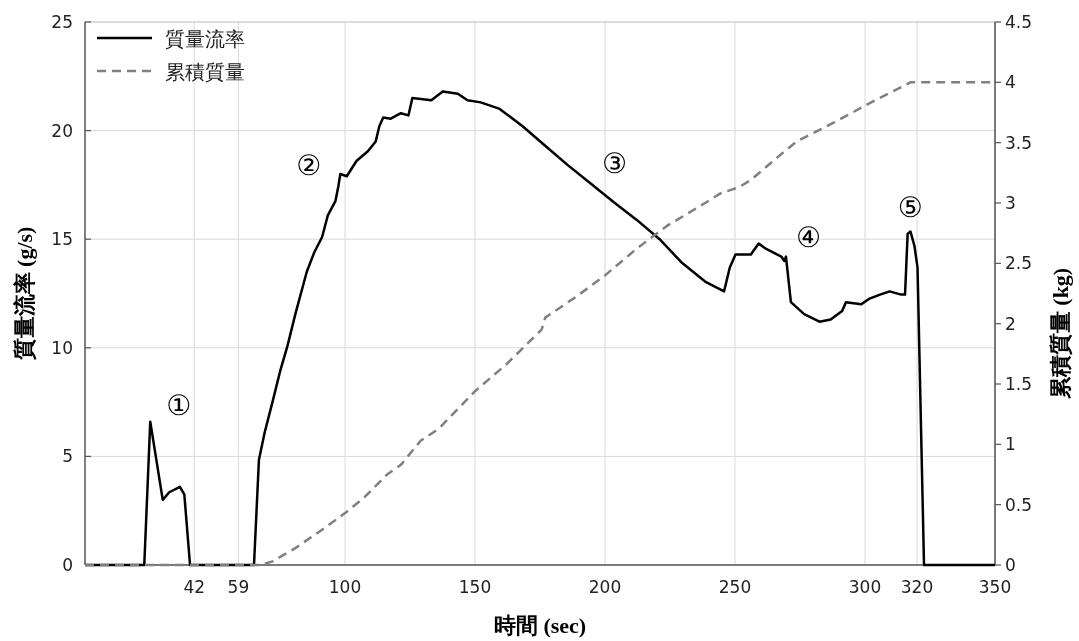 The image size is (1079, 641). I want to click on y-tick-label: 5, so click(67, 456).